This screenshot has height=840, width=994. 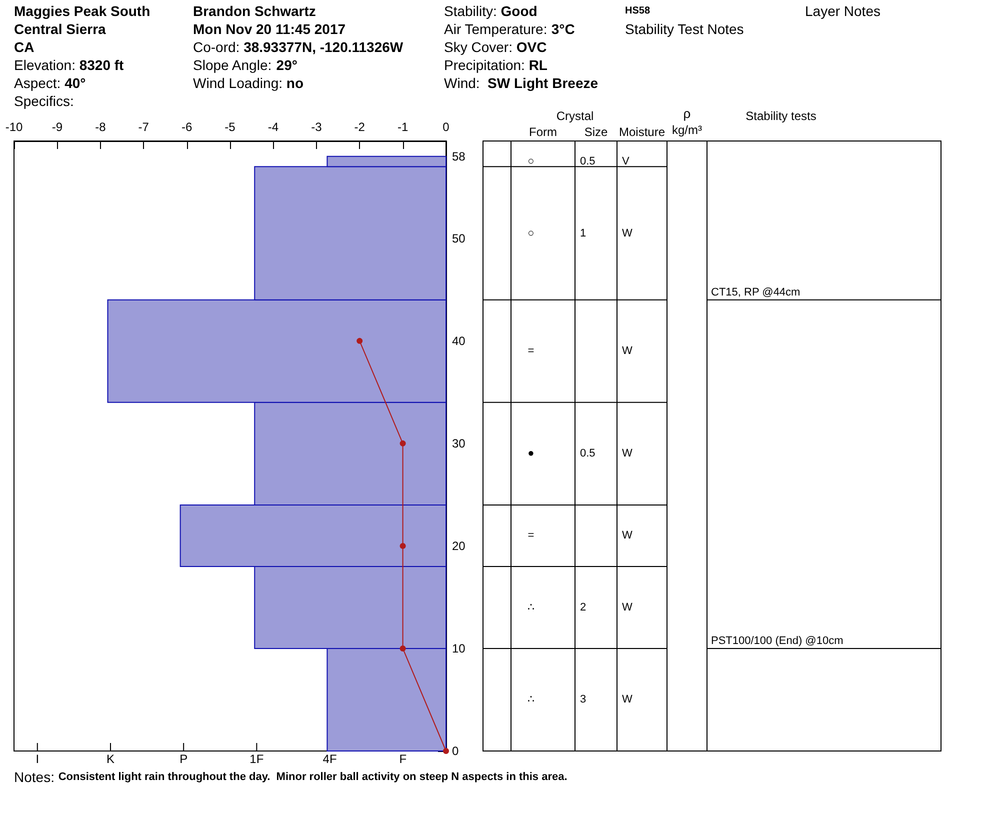 I want to click on text: Sky Cover: OVC, so click(x=495, y=47).